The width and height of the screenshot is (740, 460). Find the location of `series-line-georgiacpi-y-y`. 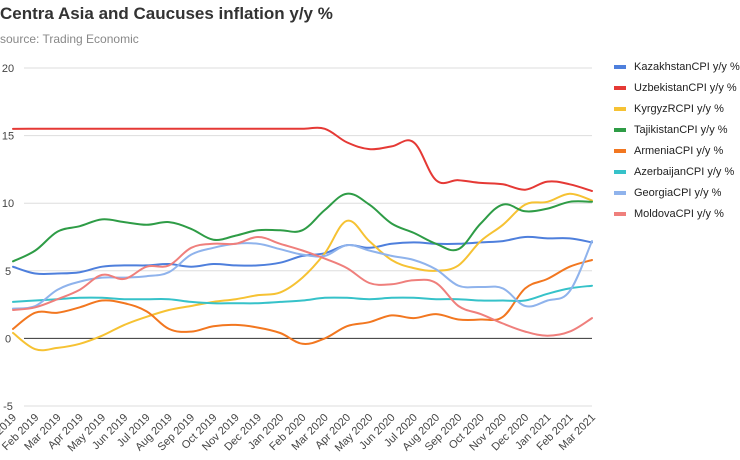

series-line-georgiacpi-y-y is located at coordinates (302, 275).